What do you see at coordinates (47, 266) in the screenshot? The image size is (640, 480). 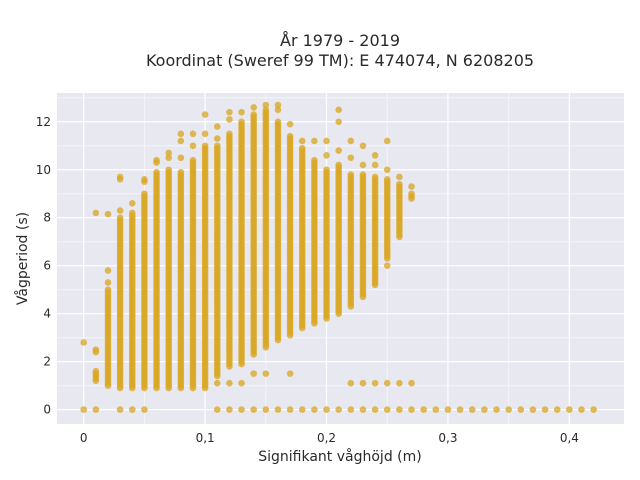 I see `y-tick-label: 6` at bounding box center [47, 266].